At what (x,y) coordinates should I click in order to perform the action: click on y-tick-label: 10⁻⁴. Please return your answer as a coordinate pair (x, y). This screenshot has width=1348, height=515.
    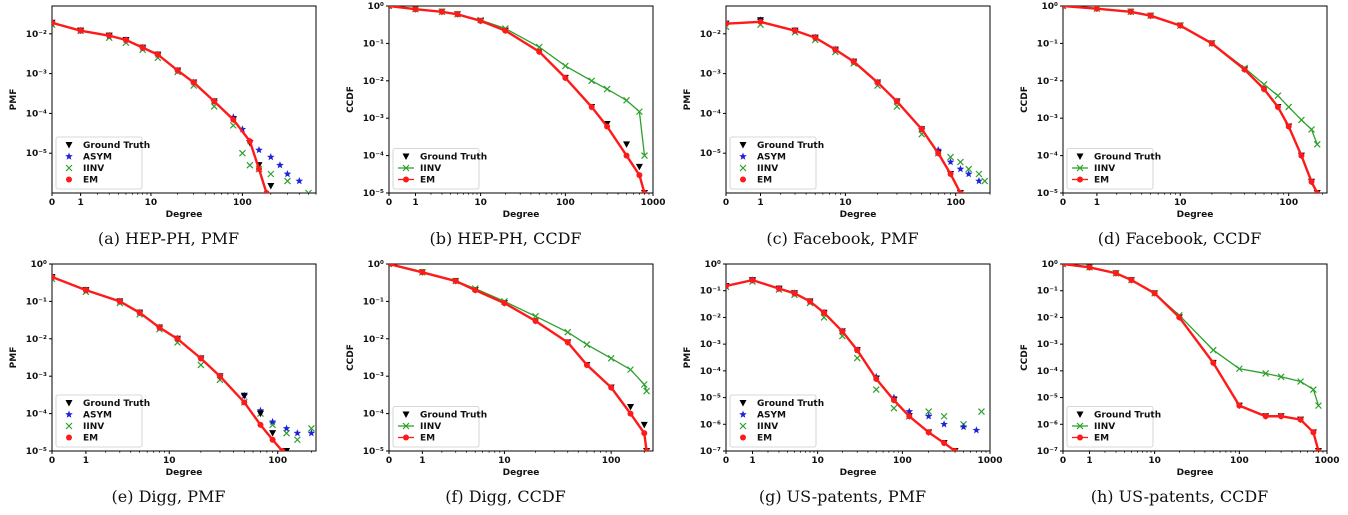
    Looking at the image, I should click on (710, 114).